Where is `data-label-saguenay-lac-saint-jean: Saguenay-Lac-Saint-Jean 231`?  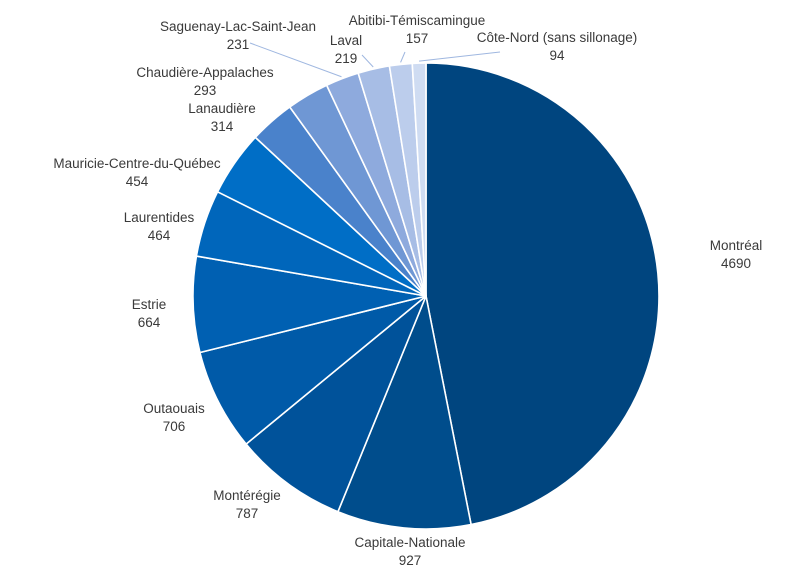 data-label-saguenay-lac-saint-jean: Saguenay-Lac-Saint-Jean 231 is located at coordinates (238, 35).